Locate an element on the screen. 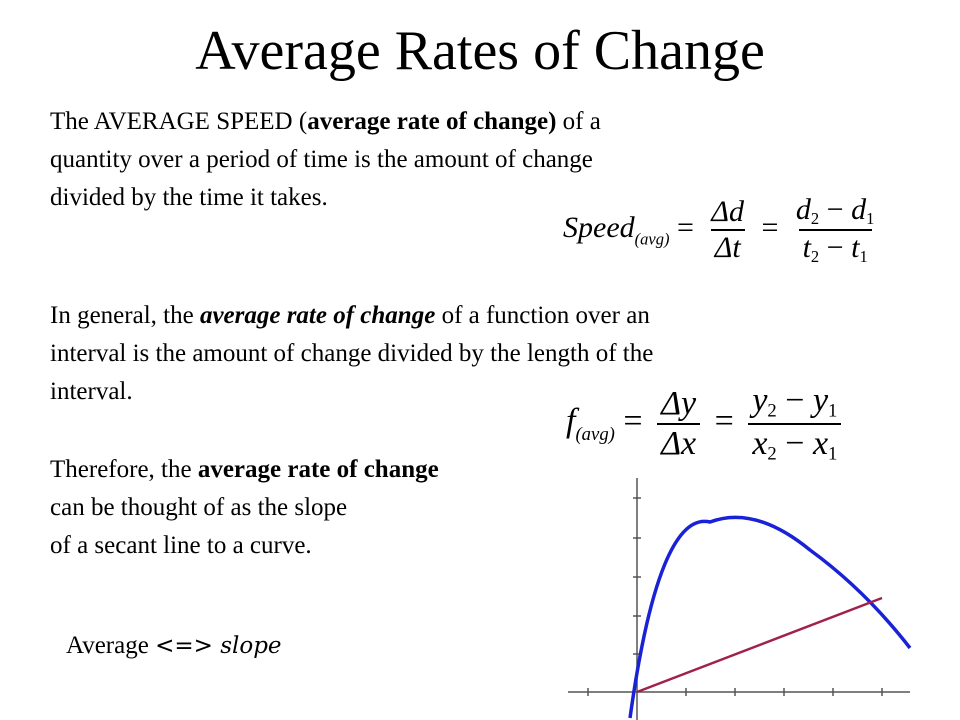 The width and height of the screenshot is (960, 720). bold-term: average rate of change is located at coordinates (318, 469).